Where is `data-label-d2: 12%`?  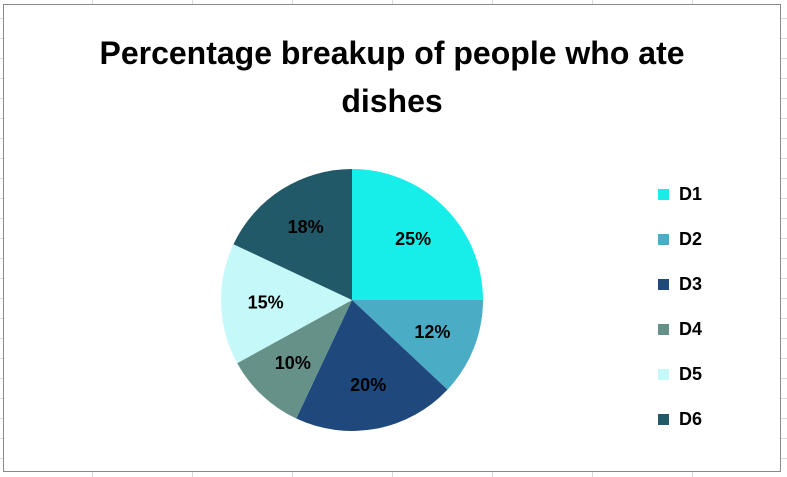
data-label-d2: 12% is located at coordinates (432, 332).